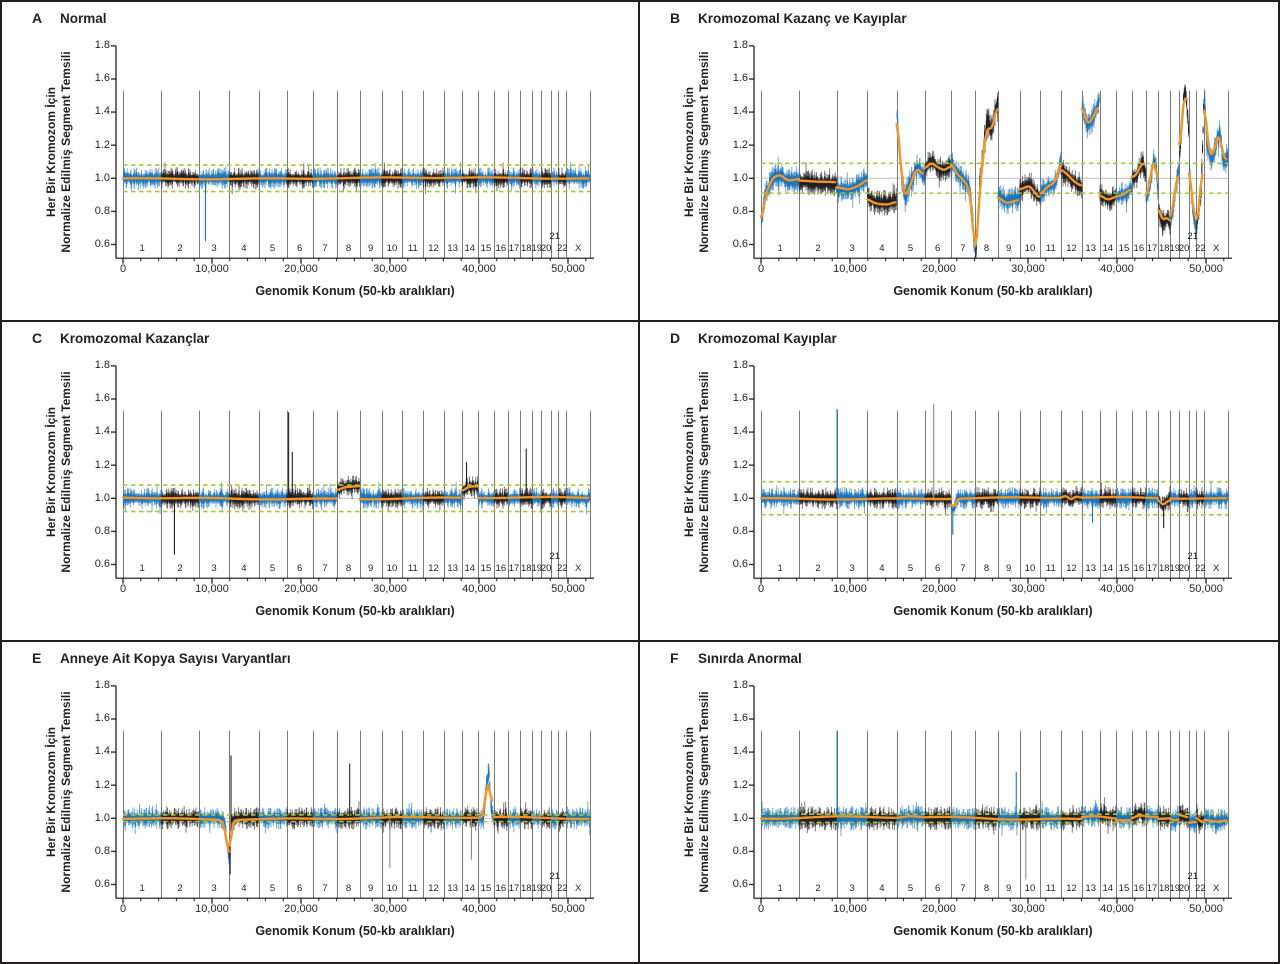 The image size is (1280, 964). Describe the element at coordinates (537, 888) in the screenshot. I see `chromosome-label: 19` at that location.